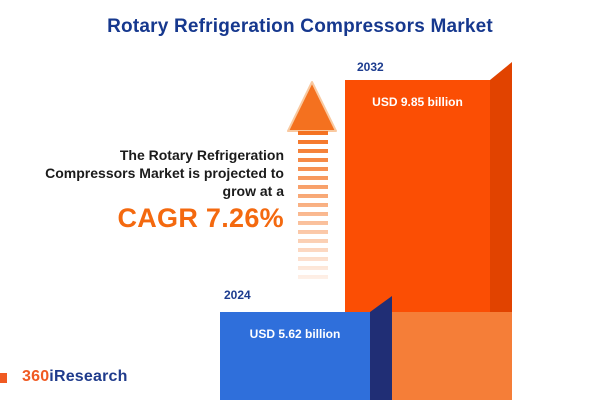 The width and height of the screenshot is (600, 400). What do you see at coordinates (164, 173) in the screenshot?
I see `projection-line-2: Compressors Market is projected to` at bounding box center [164, 173].